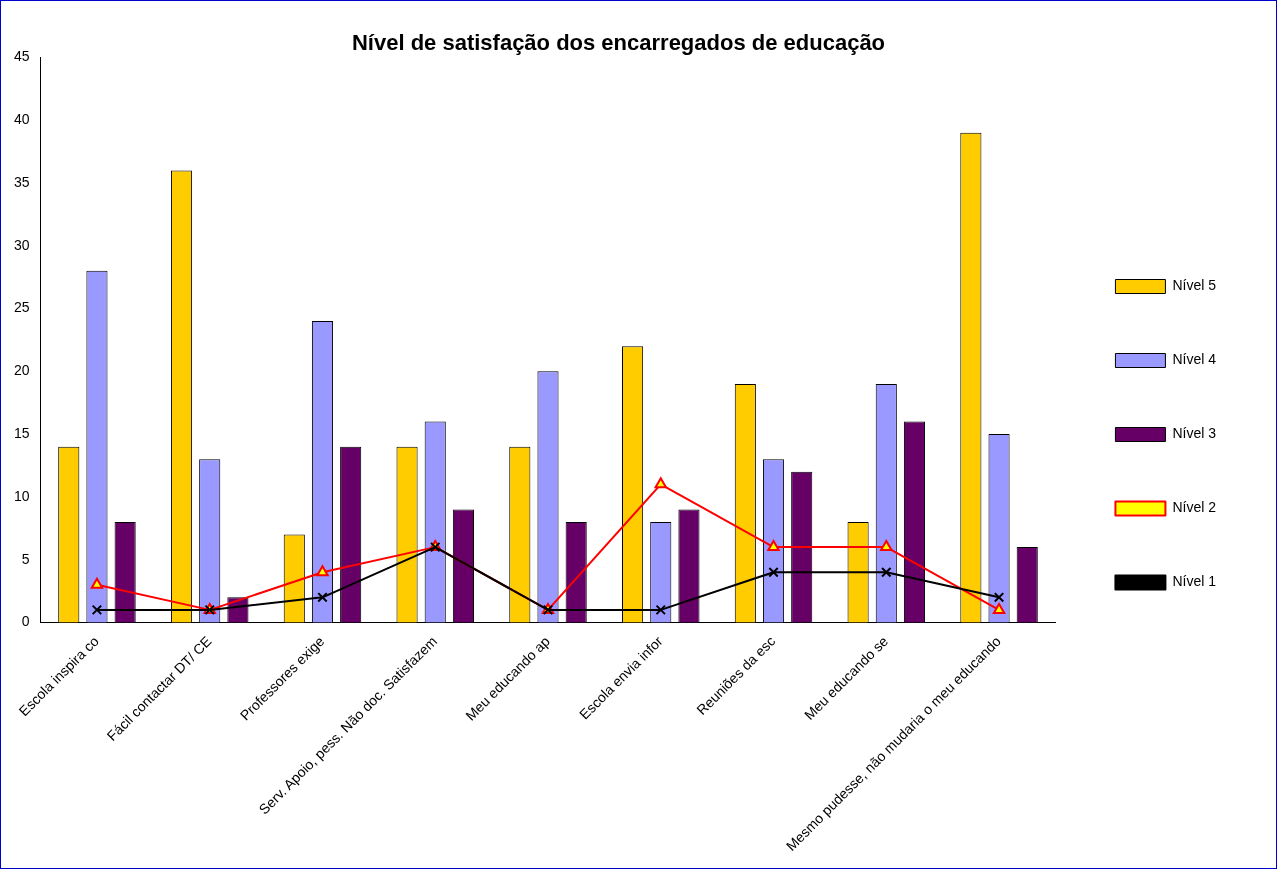 The height and width of the screenshot is (869, 1277). Describe the element at coordinates (25, 621) in the screenshot. I see `y-tick-label: 0` at that location.